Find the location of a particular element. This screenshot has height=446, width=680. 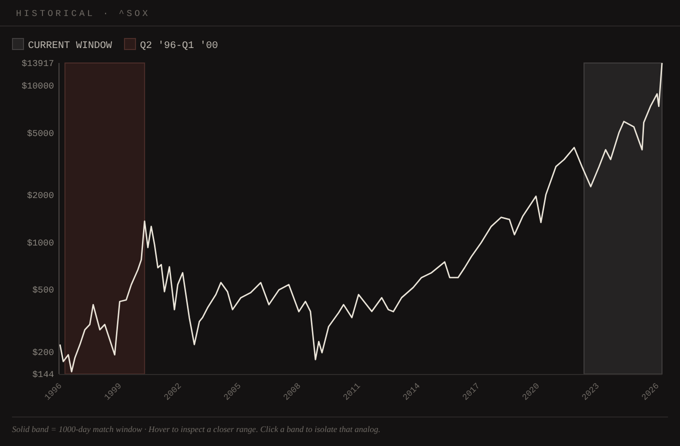

y-tick-label: $200 is located at coordinates (43, 353).